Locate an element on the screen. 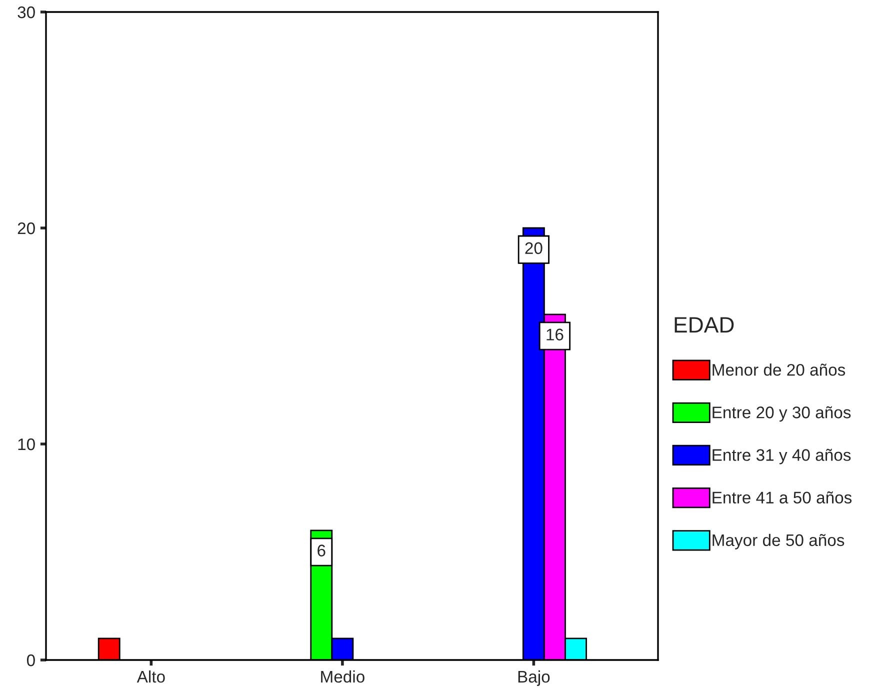  data-label: 20 is located at coordinates (533, 248).